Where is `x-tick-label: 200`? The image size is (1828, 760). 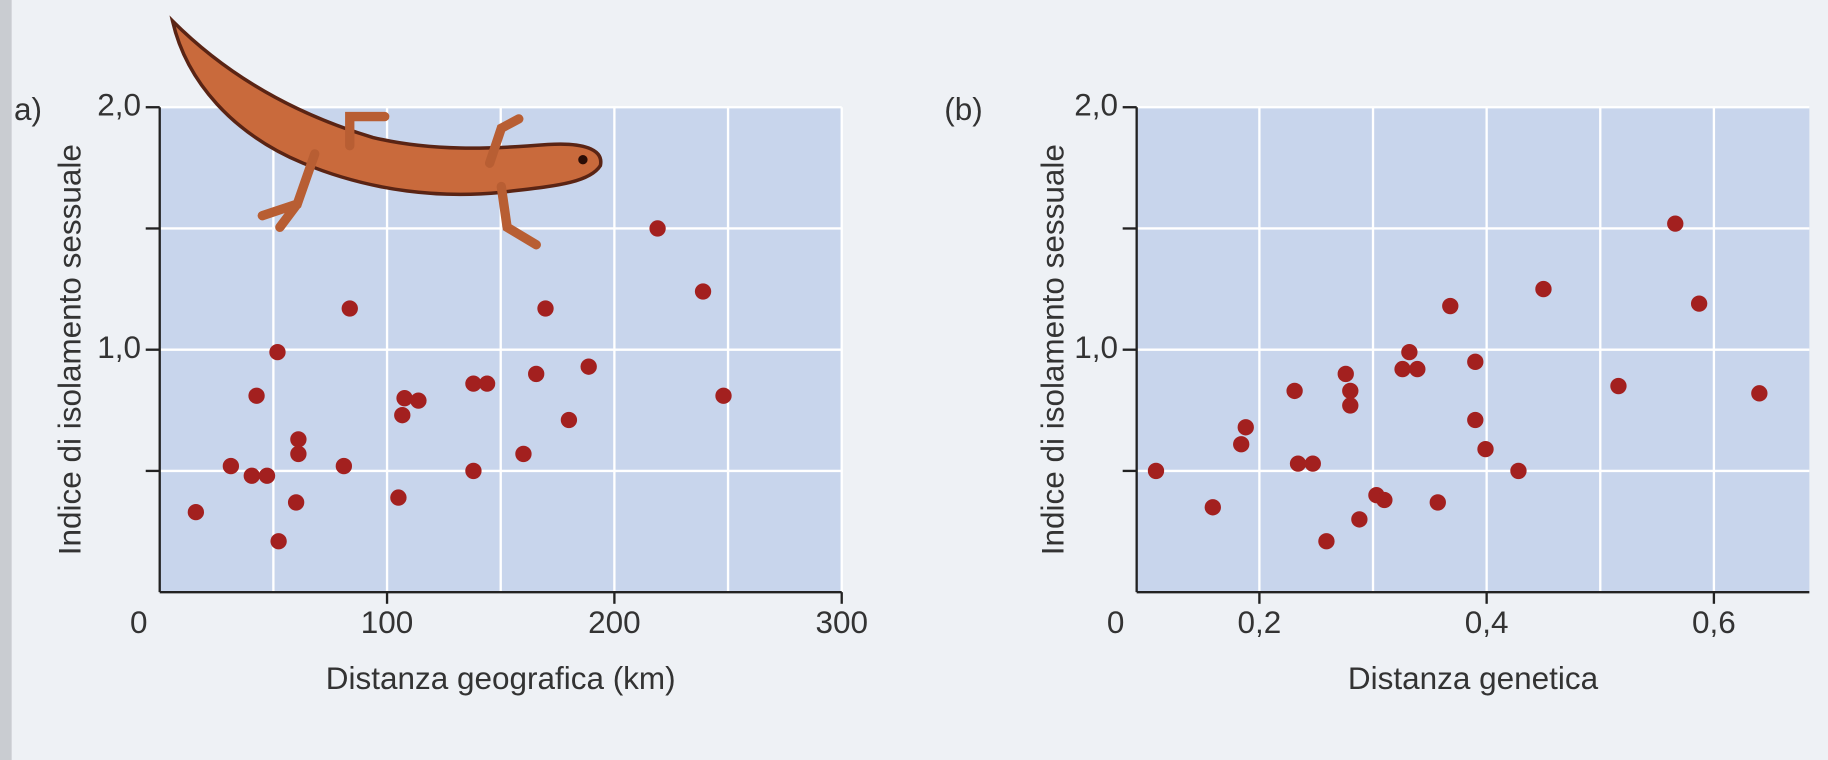
x-tick-label: 200 is located at coordinates (614, 622).